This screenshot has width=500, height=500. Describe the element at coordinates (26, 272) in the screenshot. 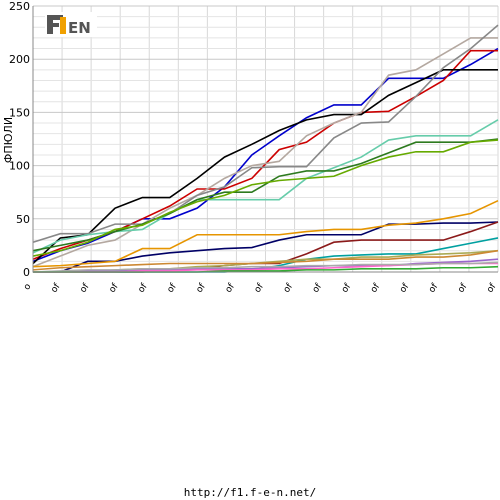

I see `y-tick-label: 0` at that location.